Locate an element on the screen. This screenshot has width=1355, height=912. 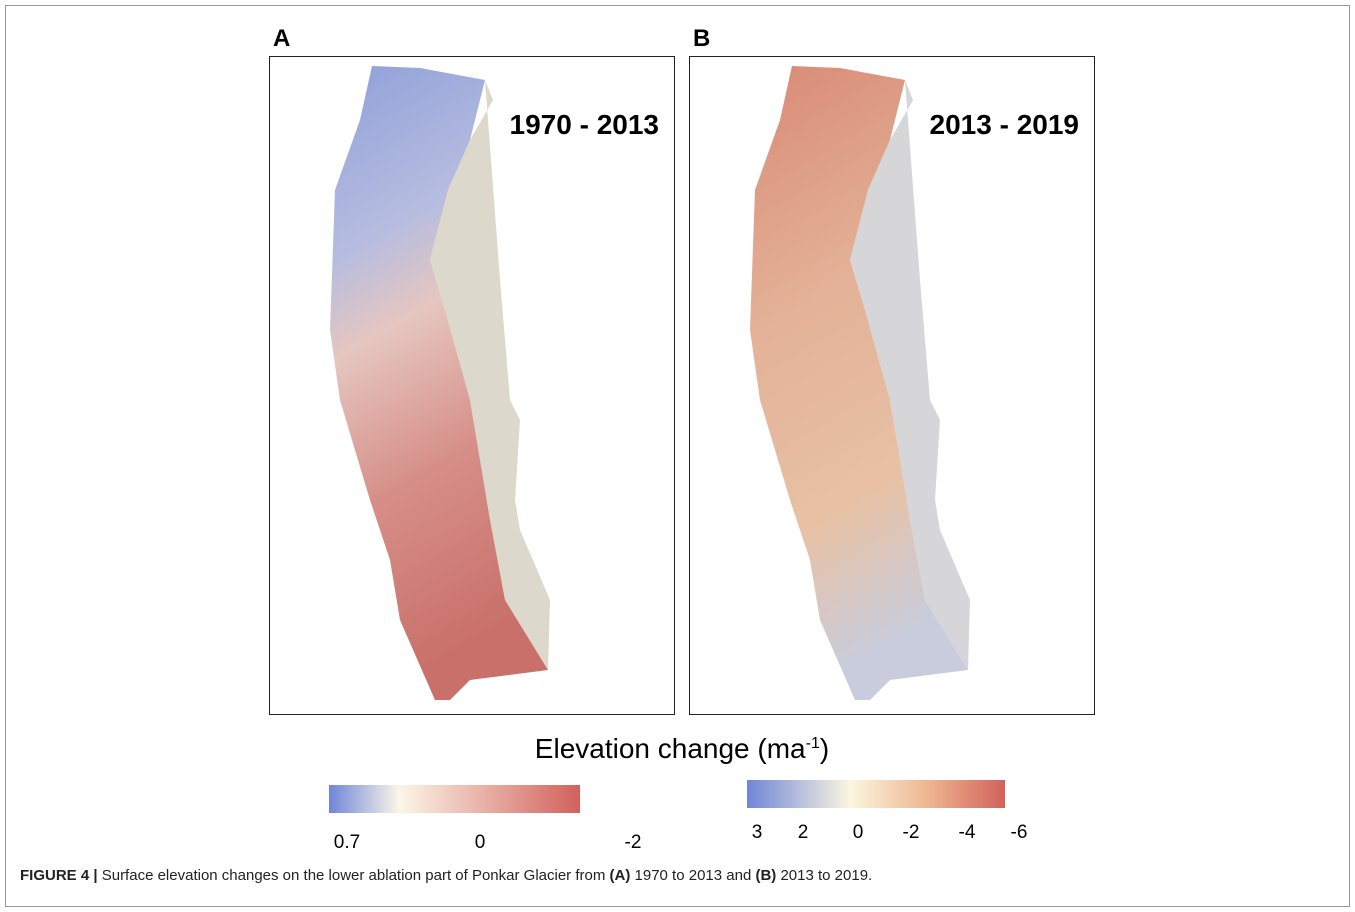
caption-ref: (B) is located at coordinates (766, 875).